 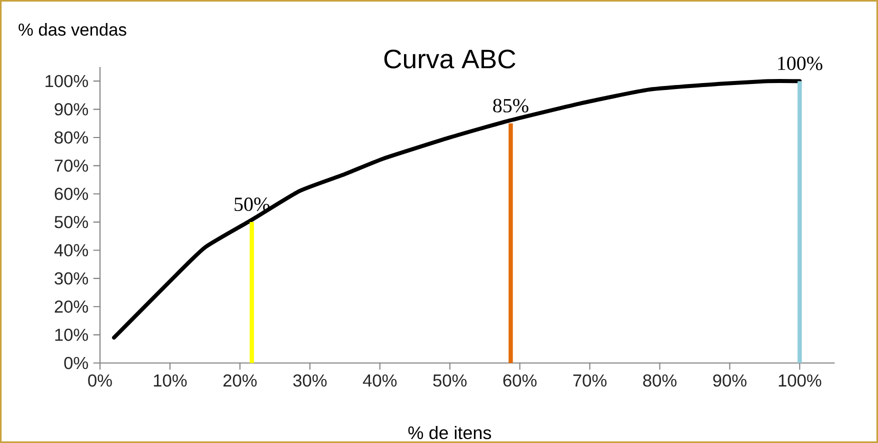 I want to click on y-tick-label: 0%, so click(x=76, y=363).